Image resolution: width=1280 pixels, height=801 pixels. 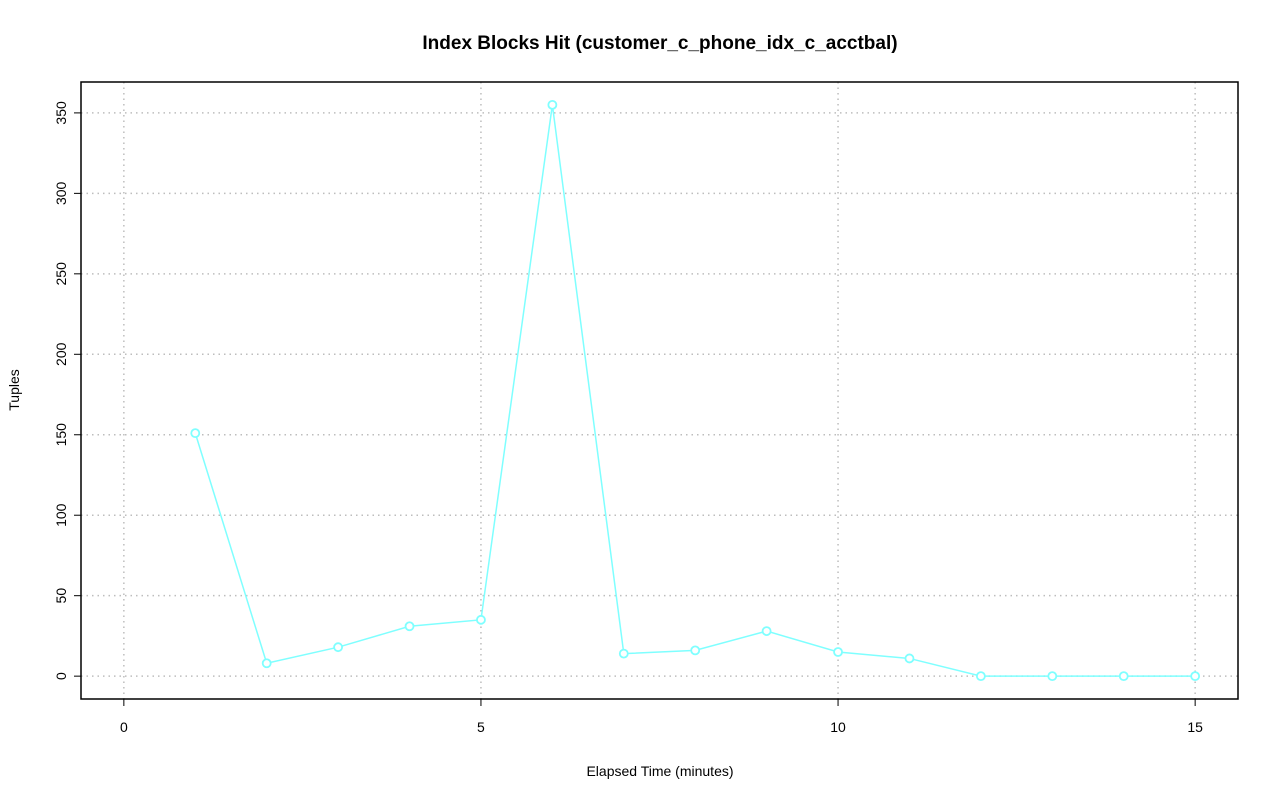 What do you see at coordinates (61, 274) in the screenshot?
I see `y-tick-label: 250` at bounding box center [61, 274].